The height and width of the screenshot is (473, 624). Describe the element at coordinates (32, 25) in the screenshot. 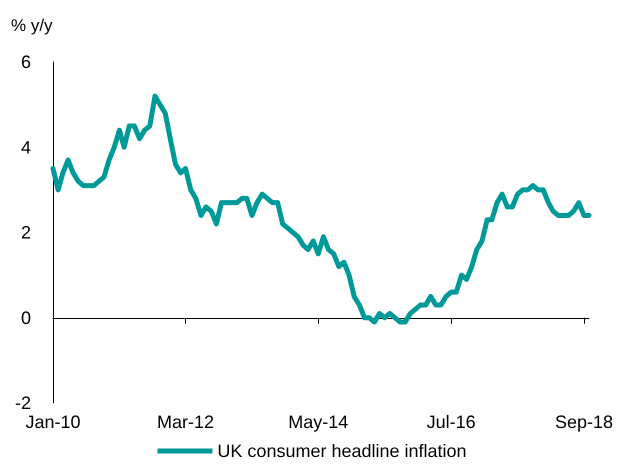

I see `y-axis-title: % y/y` at that location.